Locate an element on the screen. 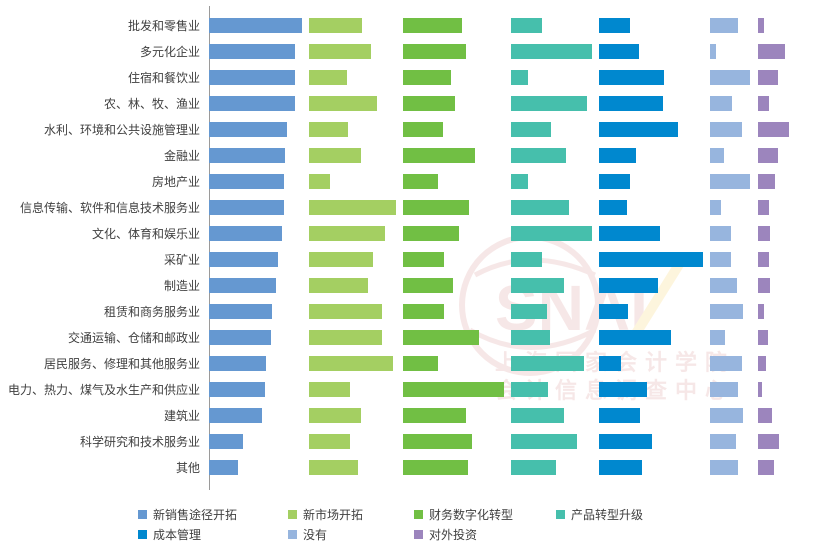  chart-row: 科学研究和技术服务业 is located at coordinates (412, 442).